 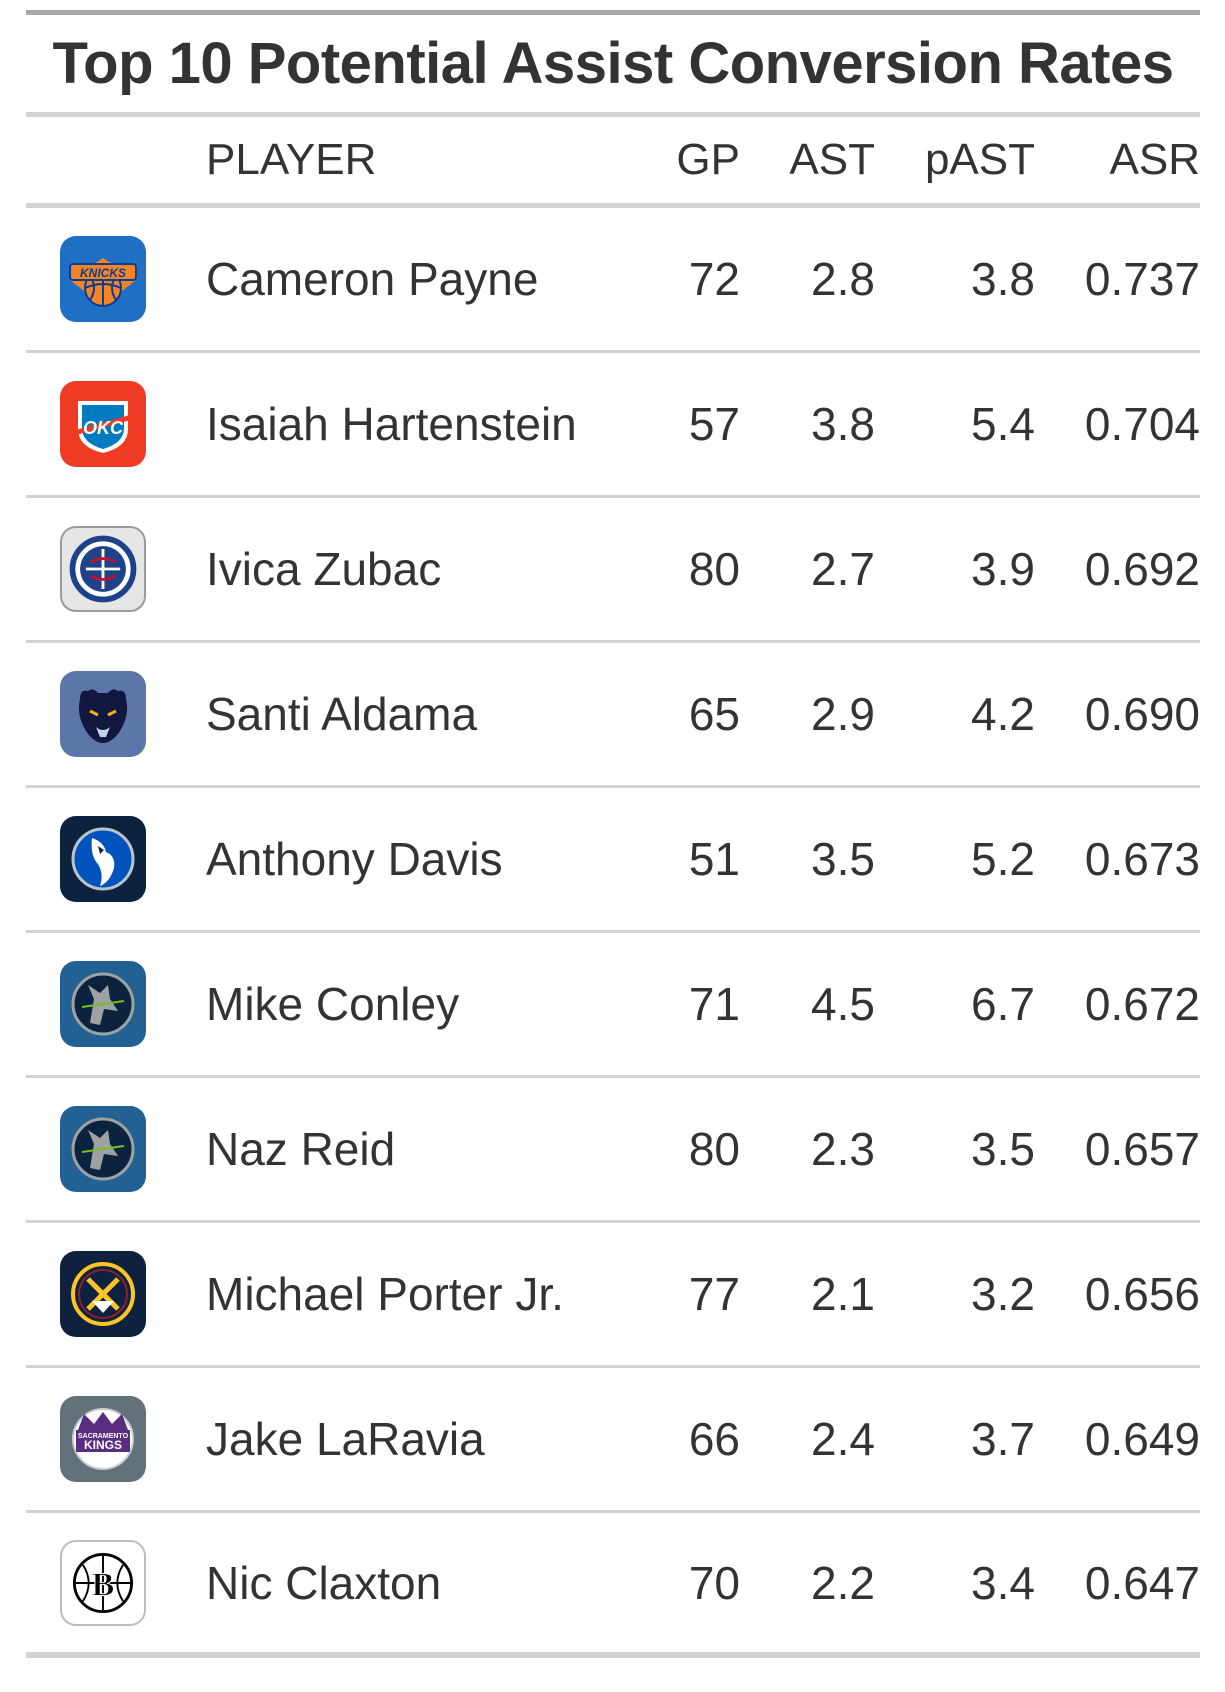 What do you see at coordinates (613, 280) in the screenshot?
I see `table-row: KNICKS Cameron Payne 72 2.8 3.8 0.737` at bounding box center [613, 280].